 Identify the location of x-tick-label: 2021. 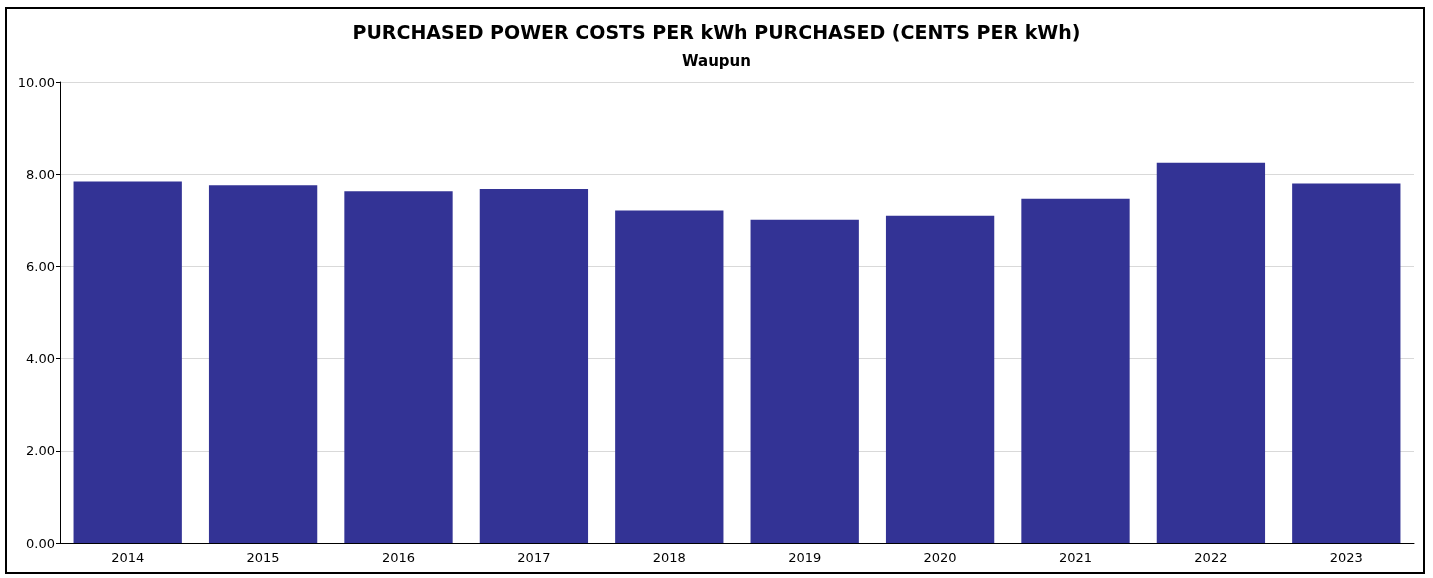
(1075, 557).